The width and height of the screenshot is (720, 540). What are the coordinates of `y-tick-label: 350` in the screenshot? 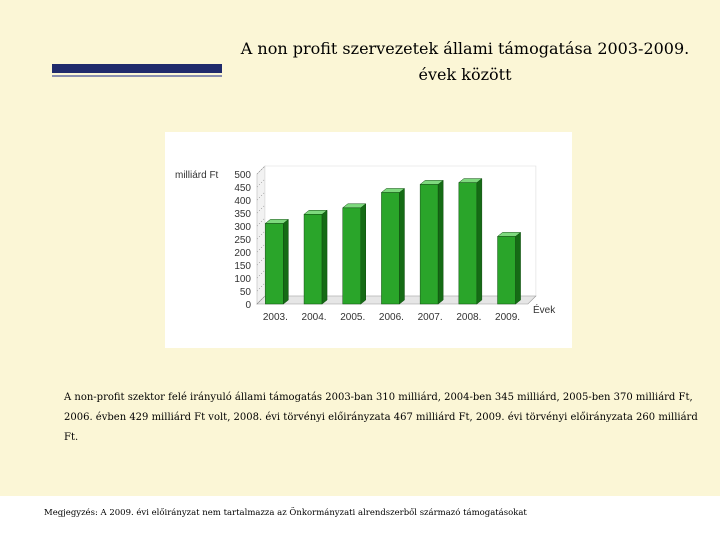 It's located at (242, 214).